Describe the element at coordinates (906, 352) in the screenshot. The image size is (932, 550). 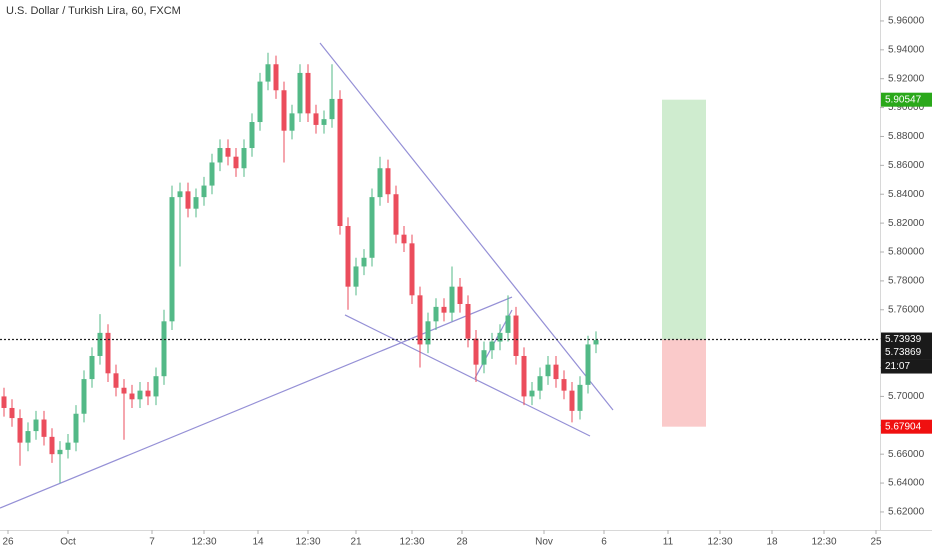
I see `bid-price-tag-bg` at that location.